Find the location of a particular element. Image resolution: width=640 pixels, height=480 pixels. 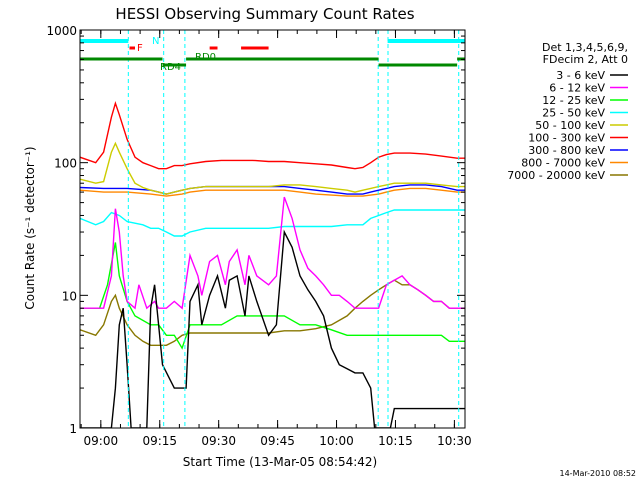

y-axis-label: Count Rate (s⁻¹ detector⁻¹) is located at coordinates (30, 227).